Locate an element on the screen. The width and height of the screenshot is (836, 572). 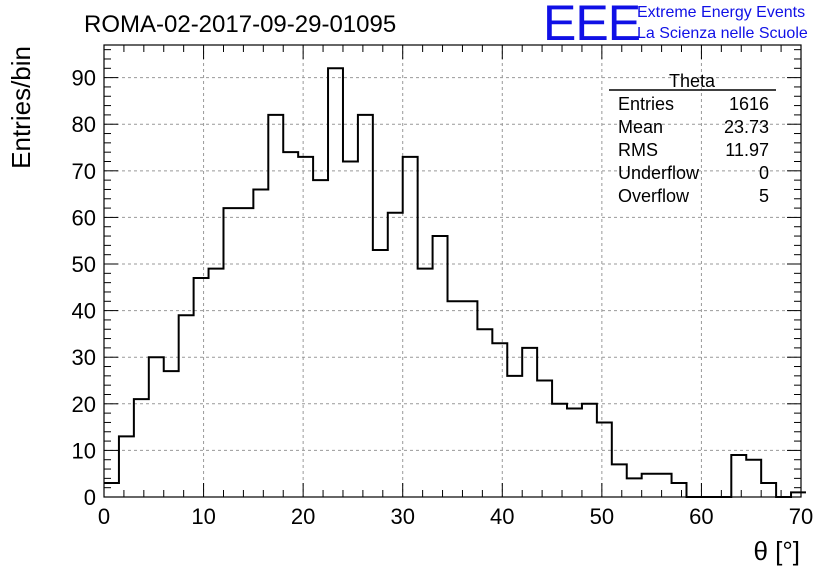
y-tick-label: 10 is located at coordinates (84, 450).